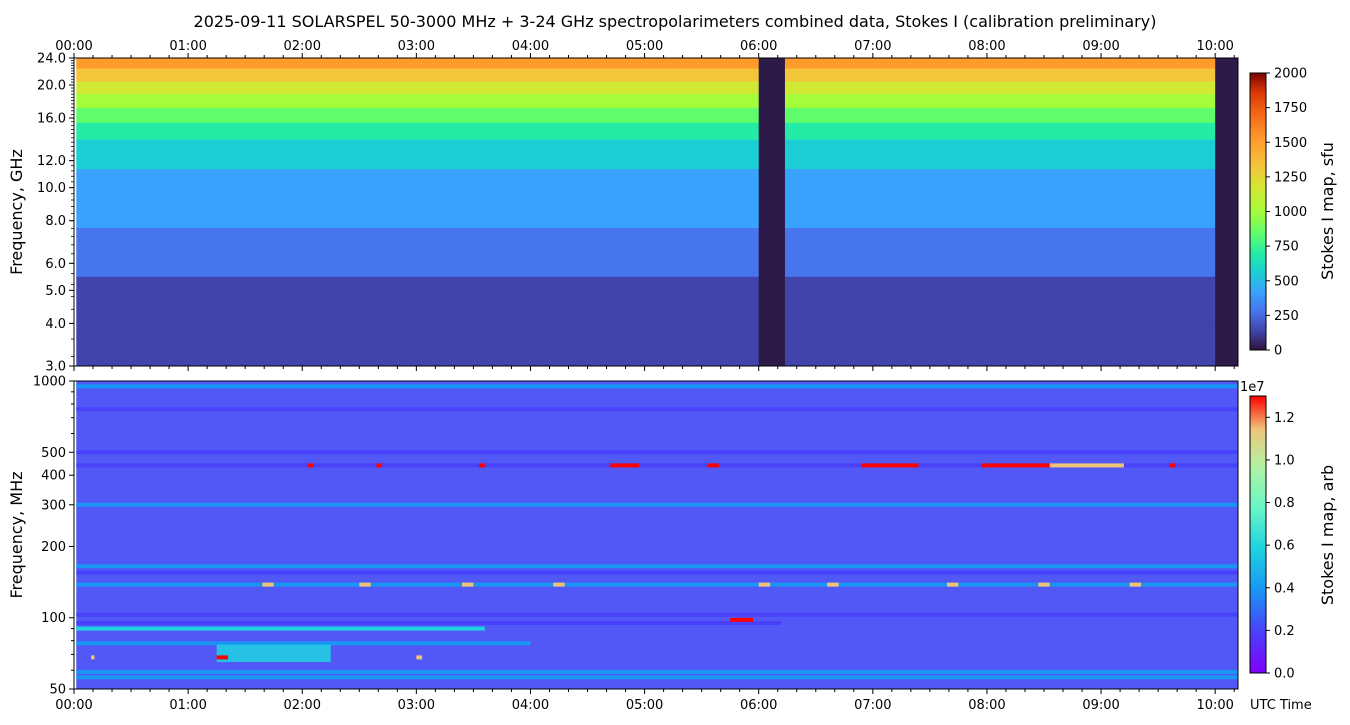  I want to click on top-y-tick-label: 8.0, so click(55, 221).